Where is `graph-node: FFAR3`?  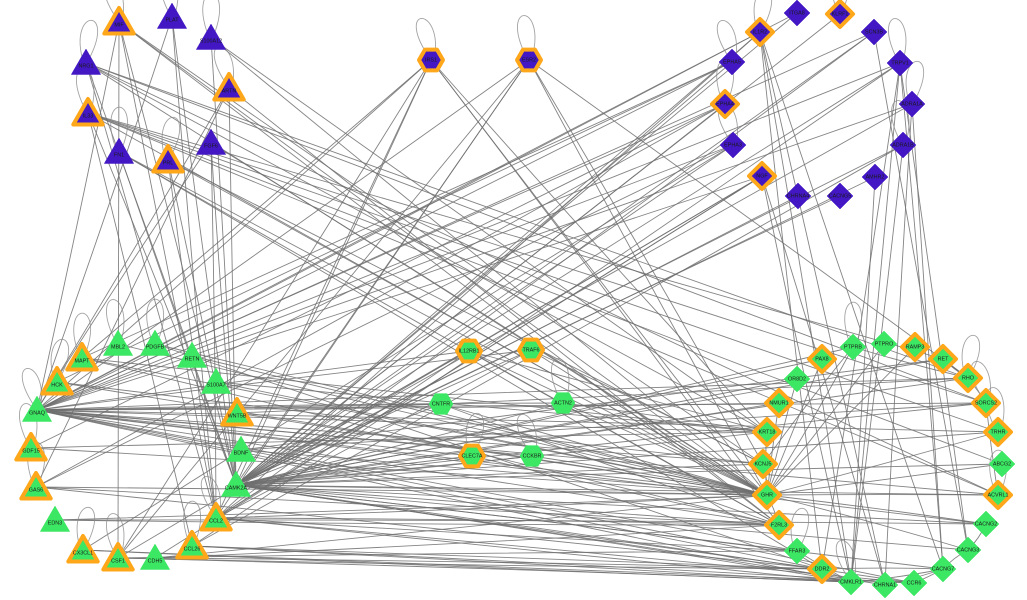
graph-node: FFAR3 is located at coordinates (797, 551).